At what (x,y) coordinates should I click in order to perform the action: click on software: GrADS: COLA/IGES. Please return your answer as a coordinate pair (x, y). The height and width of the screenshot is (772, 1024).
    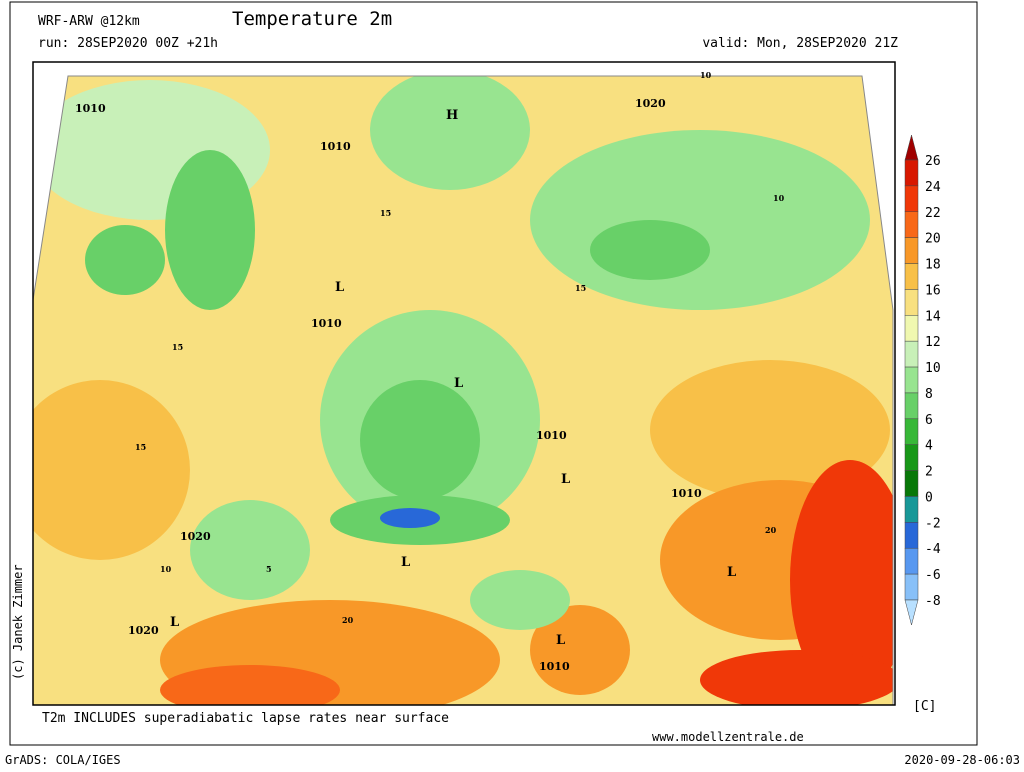
    Looking at the image, I should click on (63, 760).